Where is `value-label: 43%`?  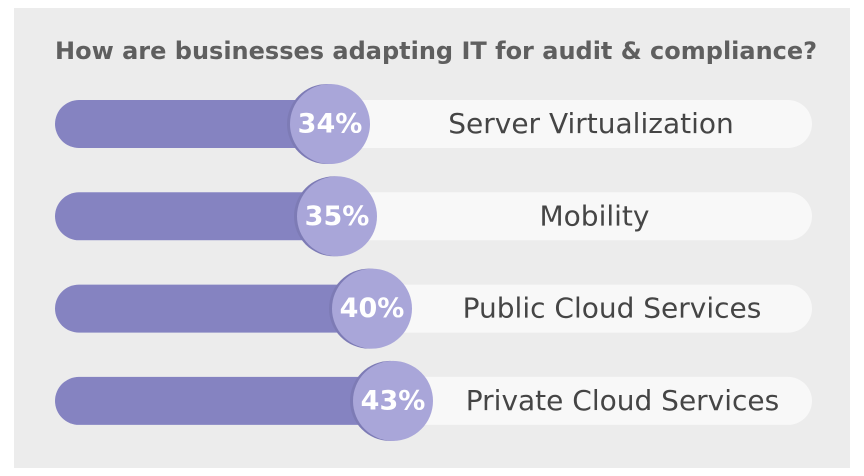
value-label: 43% is located at coordinates (393, 400).